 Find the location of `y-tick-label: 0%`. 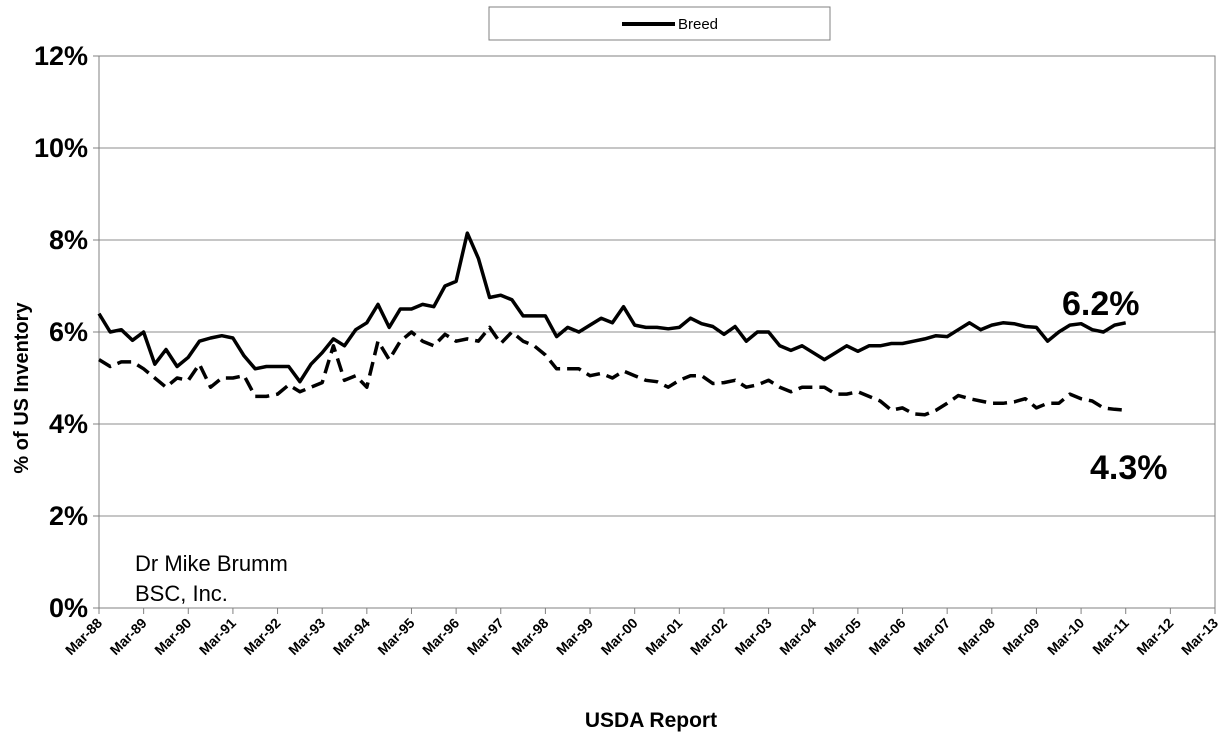

y-tick-label: 0% is located at coordinates (68, 608).